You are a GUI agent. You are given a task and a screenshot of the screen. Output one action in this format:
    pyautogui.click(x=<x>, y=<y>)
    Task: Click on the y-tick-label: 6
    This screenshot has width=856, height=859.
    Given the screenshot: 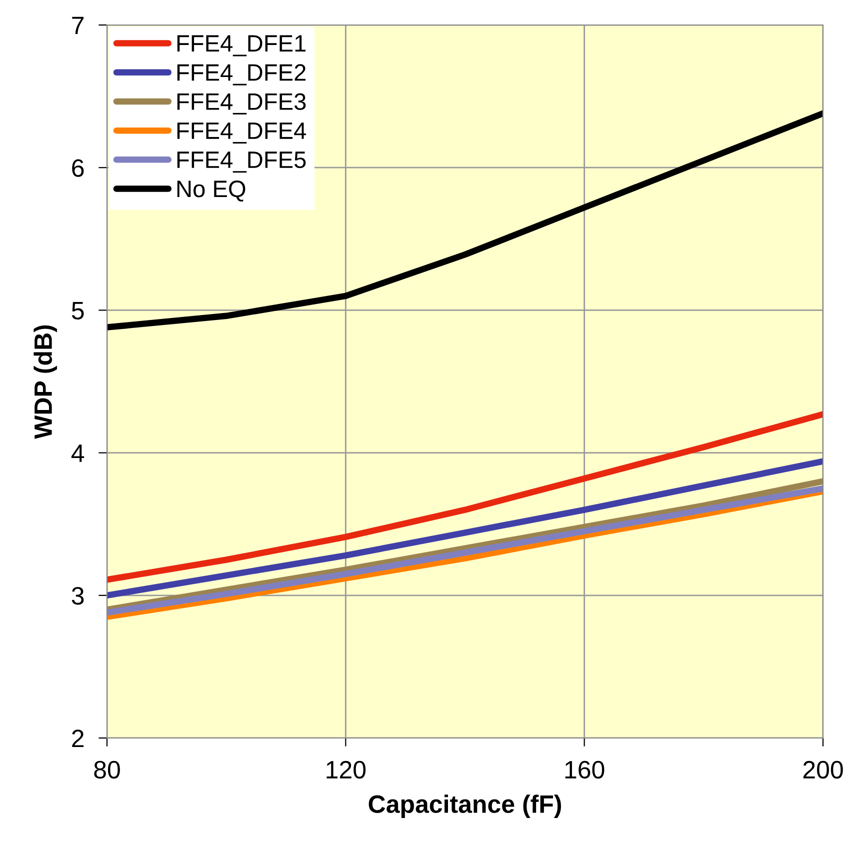 What is the action you would take?
    pyautogui.click(x=78, y=168)
    